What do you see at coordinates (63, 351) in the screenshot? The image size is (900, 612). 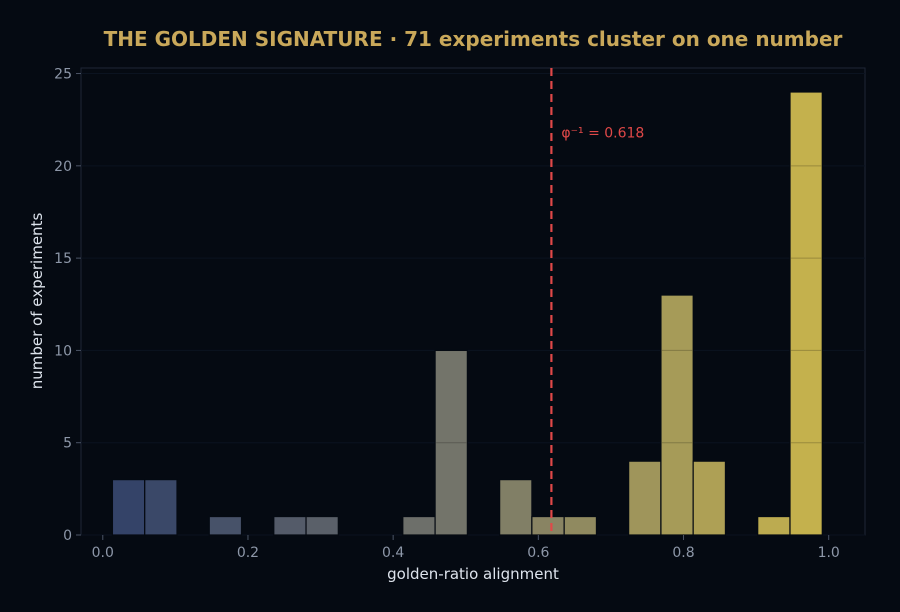 I see `y-tick-label: 10` at bounding box center [63, 351].